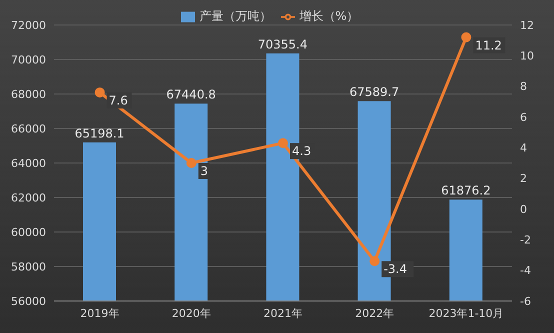 Image resolution: width=554 pixels, height=333 pixels. What do you see at coordinates (527, 25) in the screenshot?
I see `y2-tick-label: 12` at bounding box center [527, 25].